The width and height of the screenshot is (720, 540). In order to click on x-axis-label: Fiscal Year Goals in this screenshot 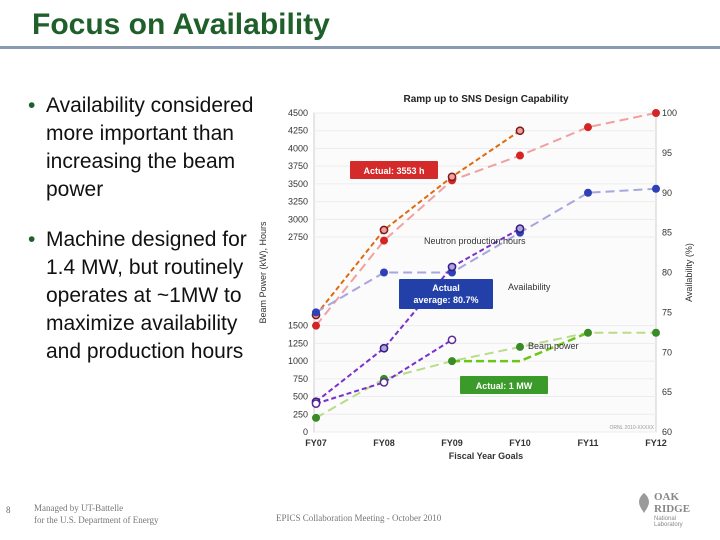, I will do `click(486, 456)`.